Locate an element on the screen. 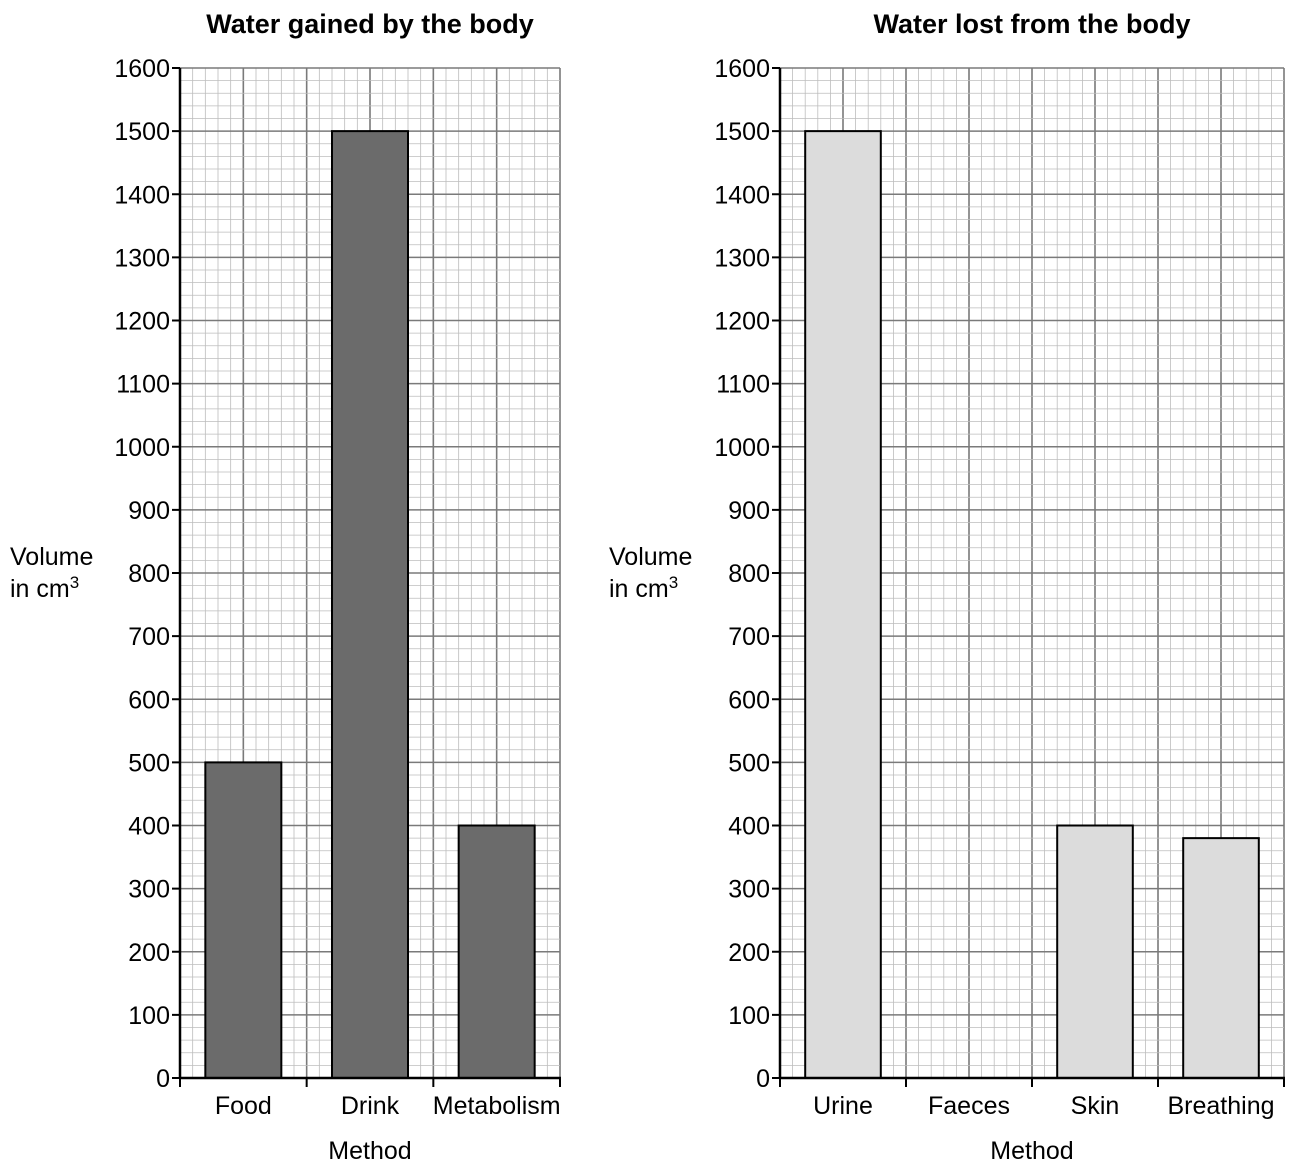 The image size is (1295, 1165). bar-drink is located at coordinates (370, 604).